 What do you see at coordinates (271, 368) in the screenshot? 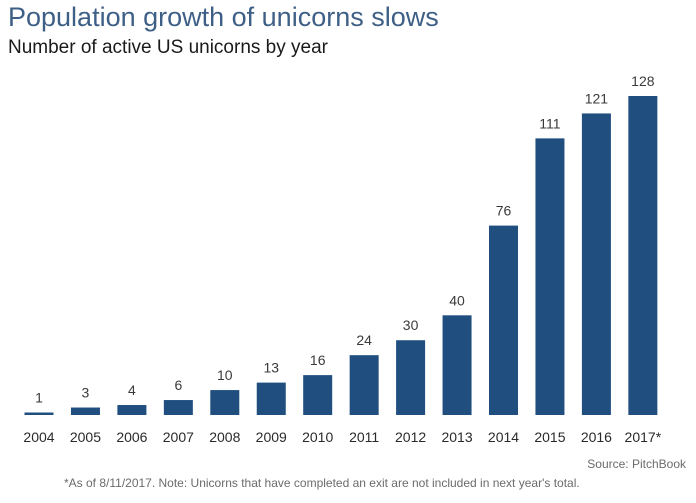
I see `data-label-2009: 13` at bounding box center [271, 368].